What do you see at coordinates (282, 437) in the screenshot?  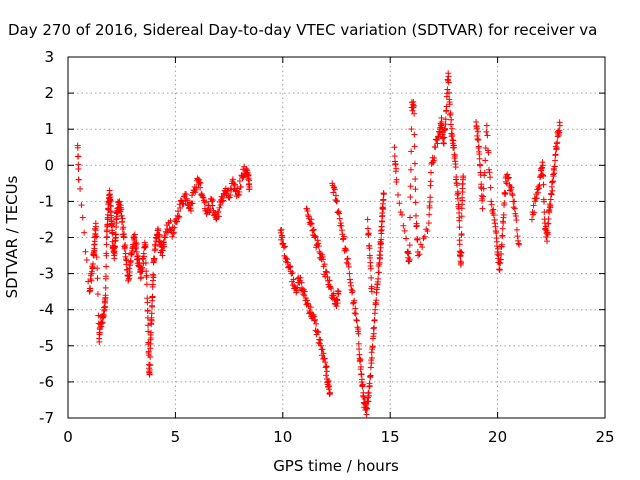 I see `x-tick-label: 10` at bounding box center [282, 437].